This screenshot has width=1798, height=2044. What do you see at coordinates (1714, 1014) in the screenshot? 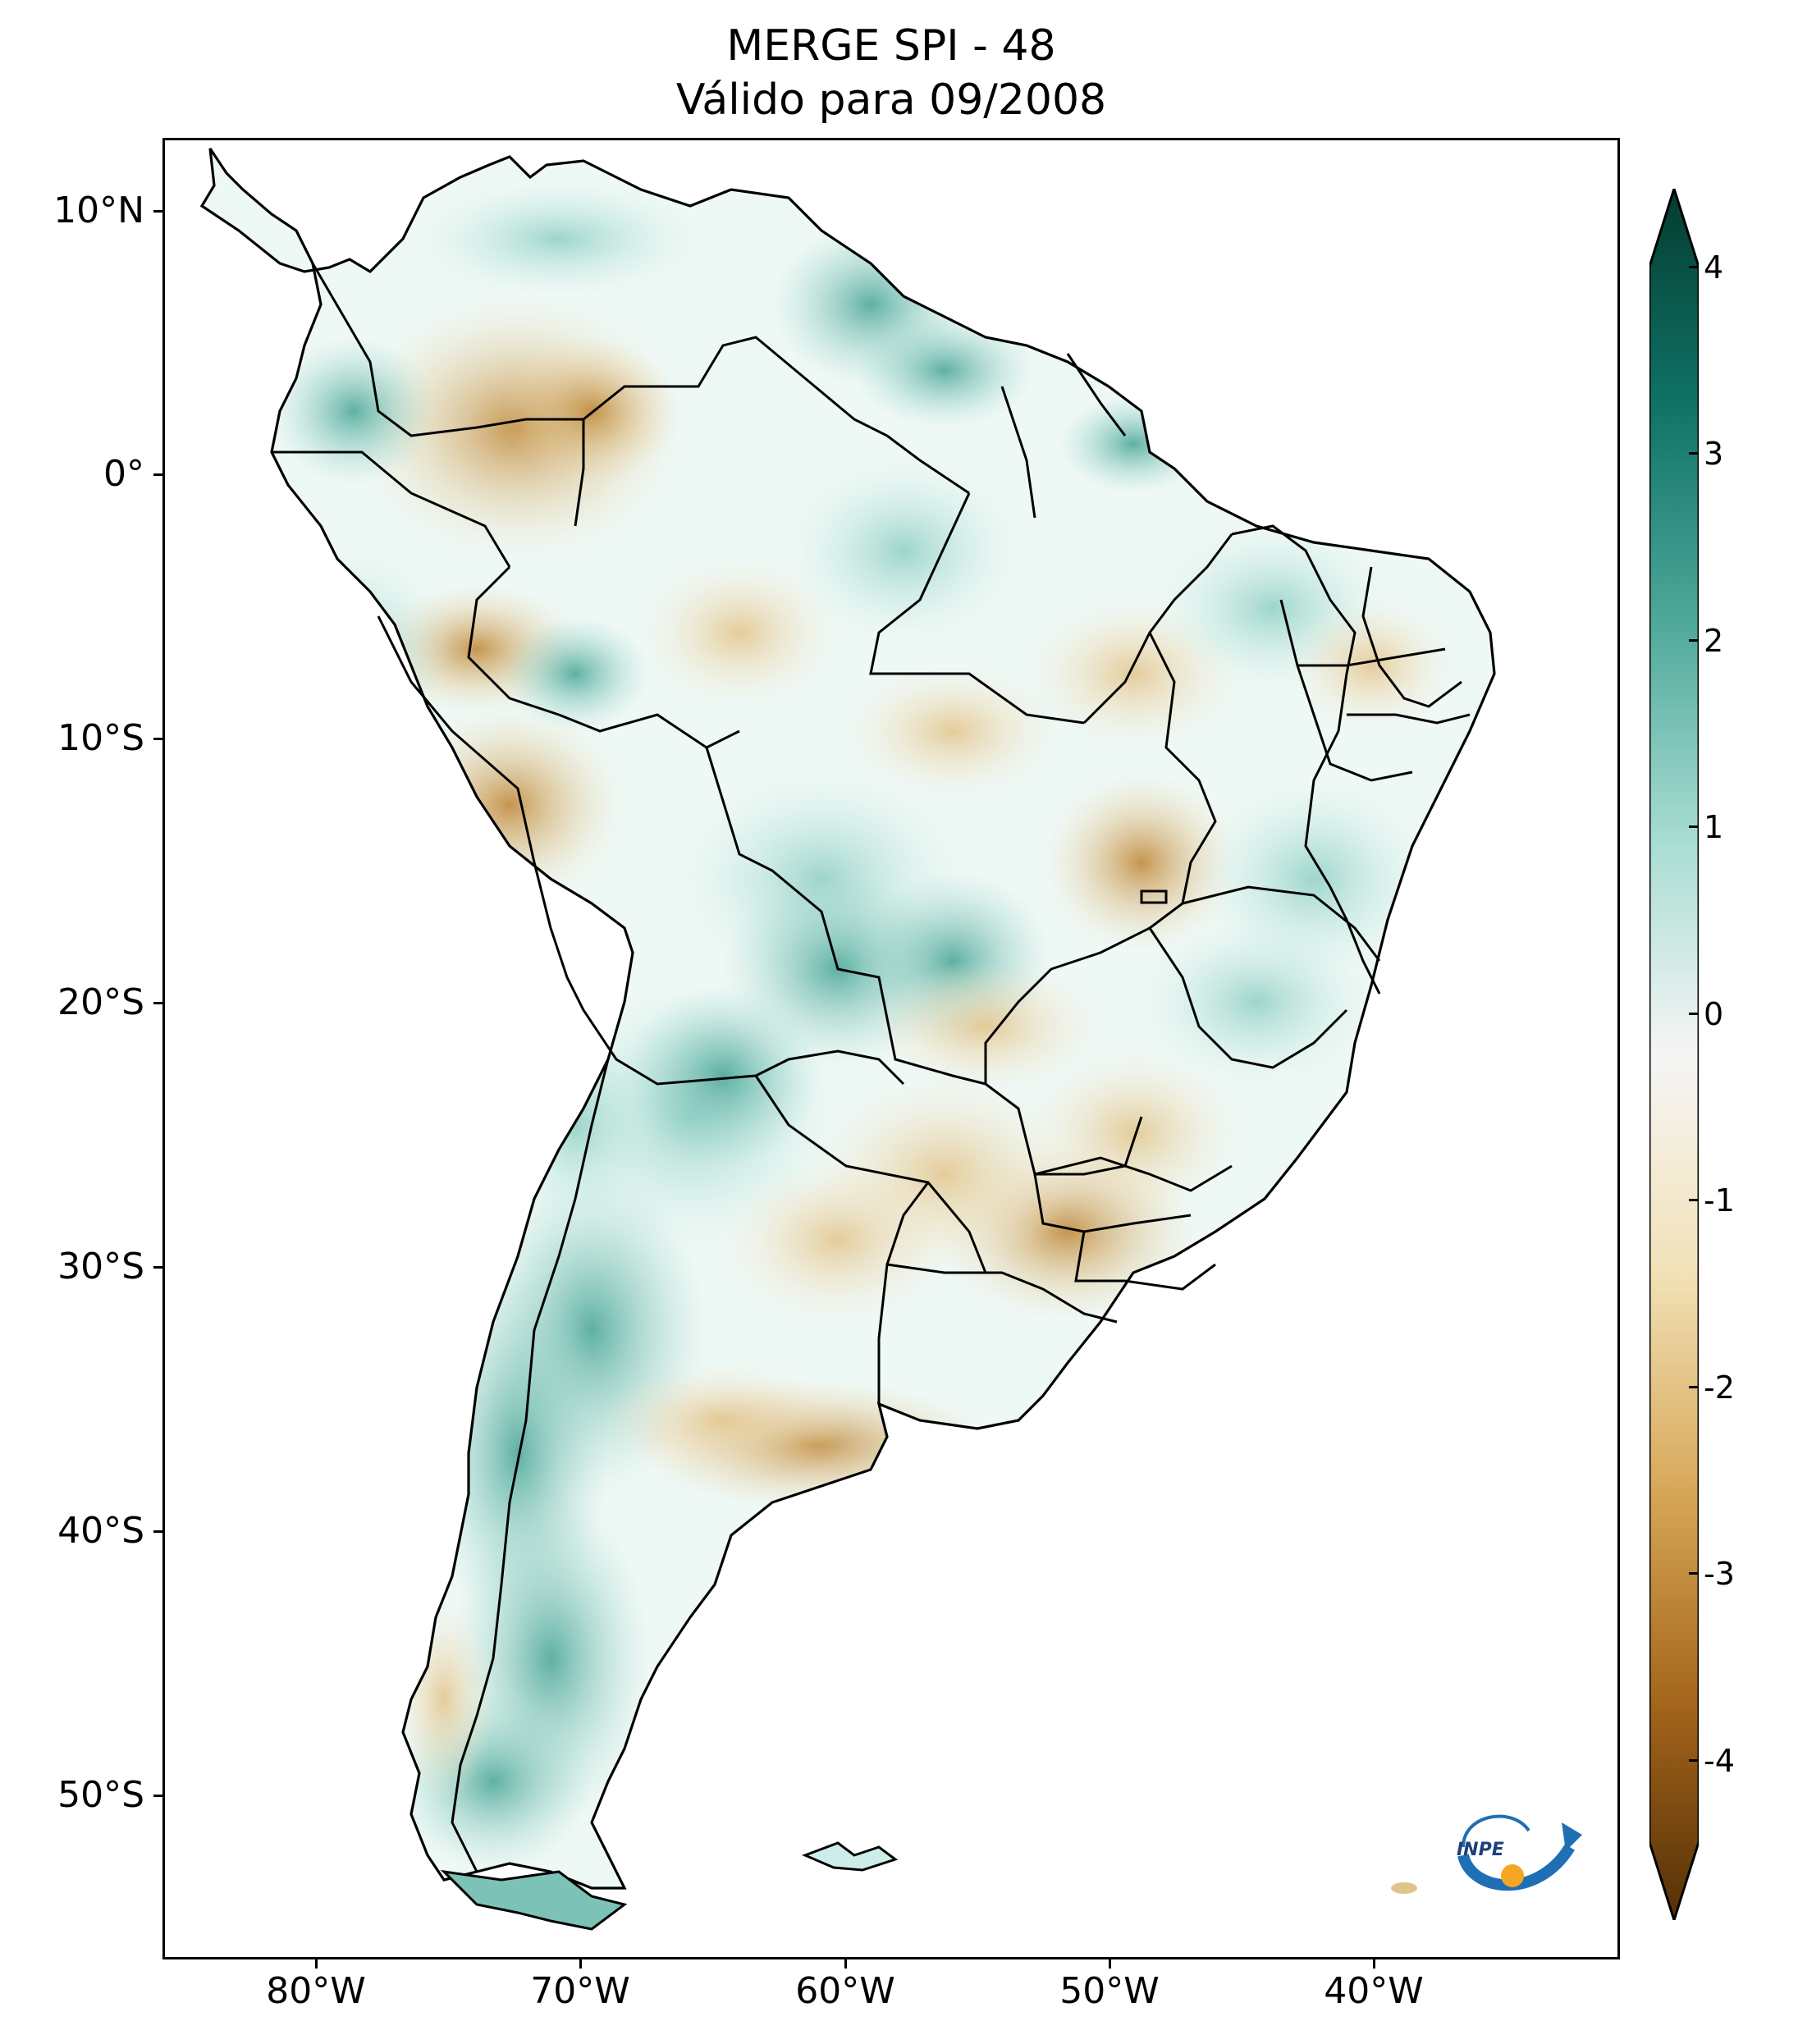
I see `colorbar-label: 0` at bounding box center [1714, 1014].